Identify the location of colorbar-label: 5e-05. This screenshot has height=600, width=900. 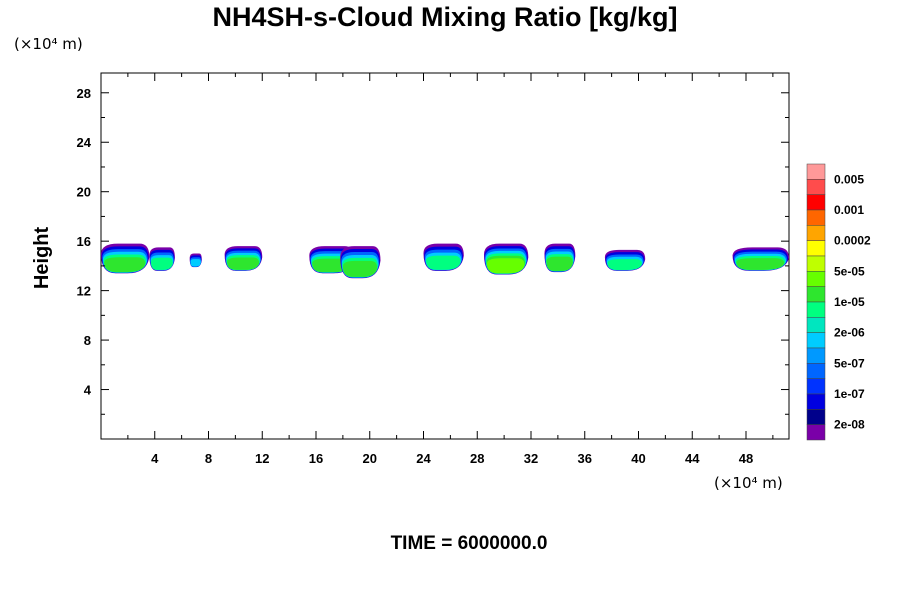
(849, 271).